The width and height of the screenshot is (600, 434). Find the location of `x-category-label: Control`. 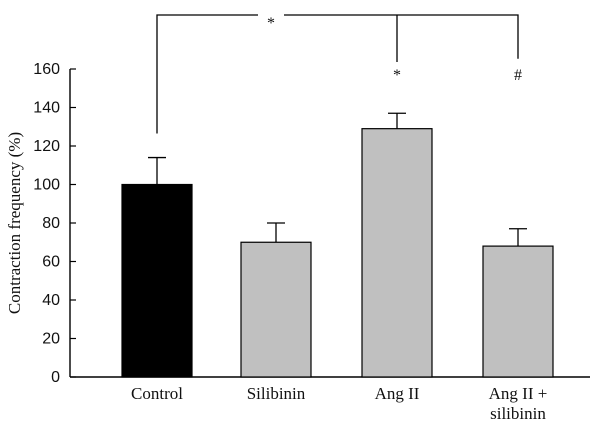

x-category-label: Control is located at coordinates (157, 393).